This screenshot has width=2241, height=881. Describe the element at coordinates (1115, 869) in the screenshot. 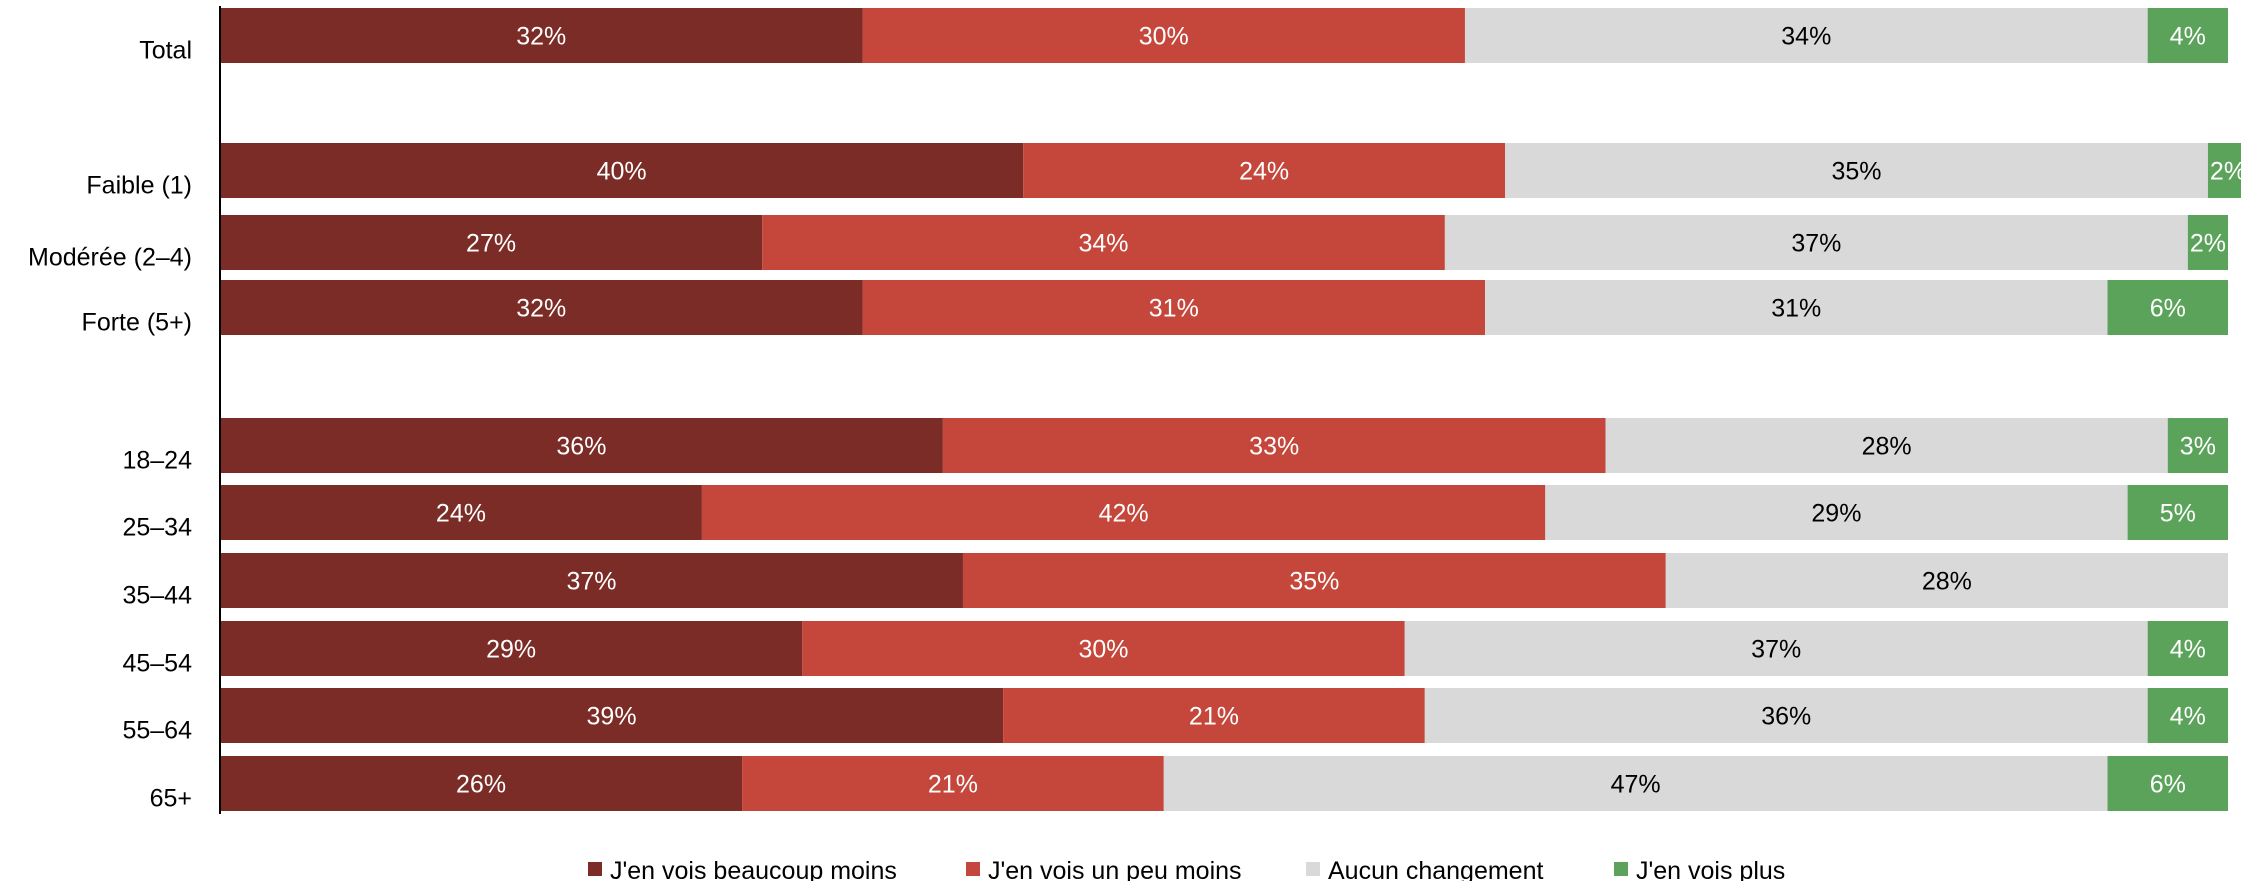

I see `legend-label: J'en vois un peu moins` at that location.